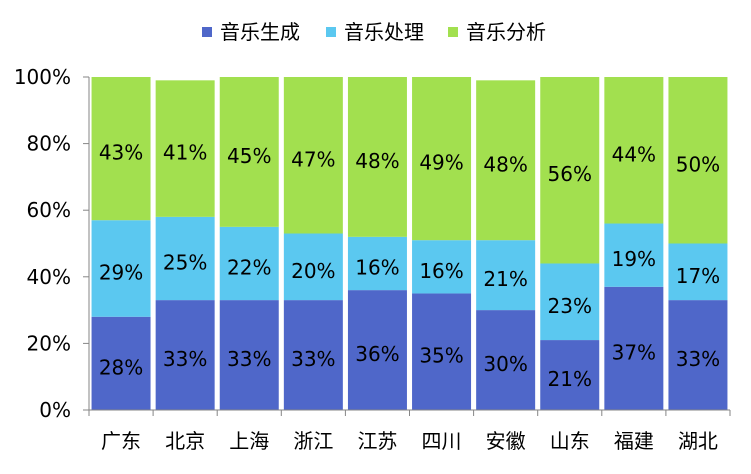 Image resolution: width=751 pixels, height=474 pixels. I want to click on data-label: 44%, so click(634, 154).